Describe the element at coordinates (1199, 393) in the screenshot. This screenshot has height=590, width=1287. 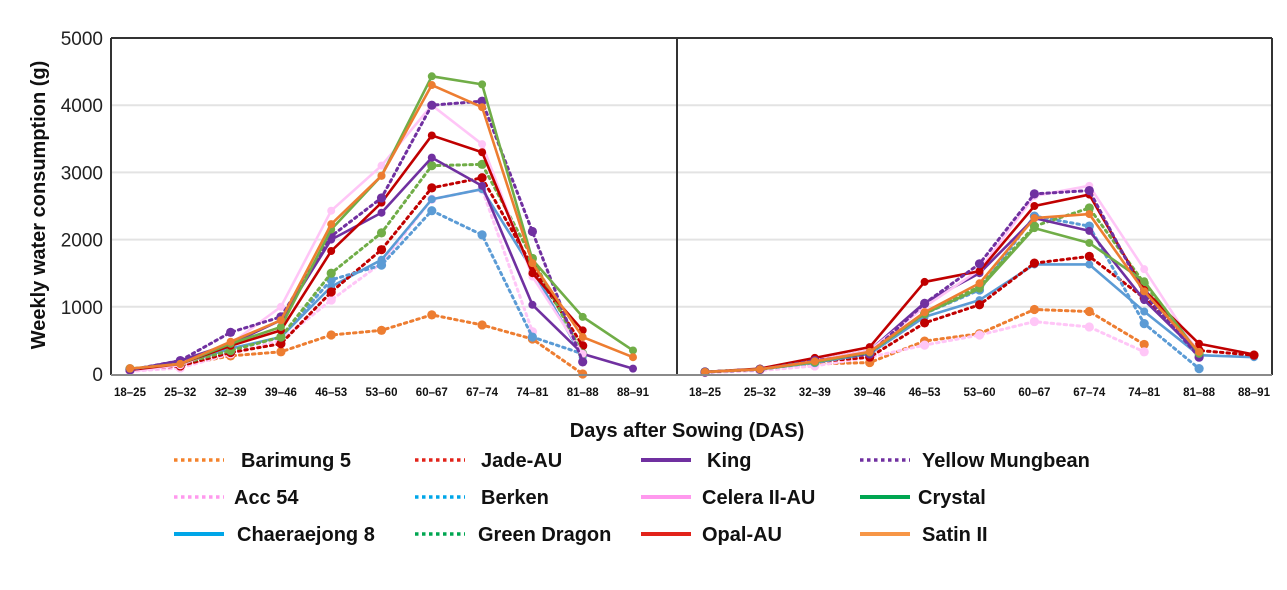
I see `x-tick-label: 81–88` at that location.